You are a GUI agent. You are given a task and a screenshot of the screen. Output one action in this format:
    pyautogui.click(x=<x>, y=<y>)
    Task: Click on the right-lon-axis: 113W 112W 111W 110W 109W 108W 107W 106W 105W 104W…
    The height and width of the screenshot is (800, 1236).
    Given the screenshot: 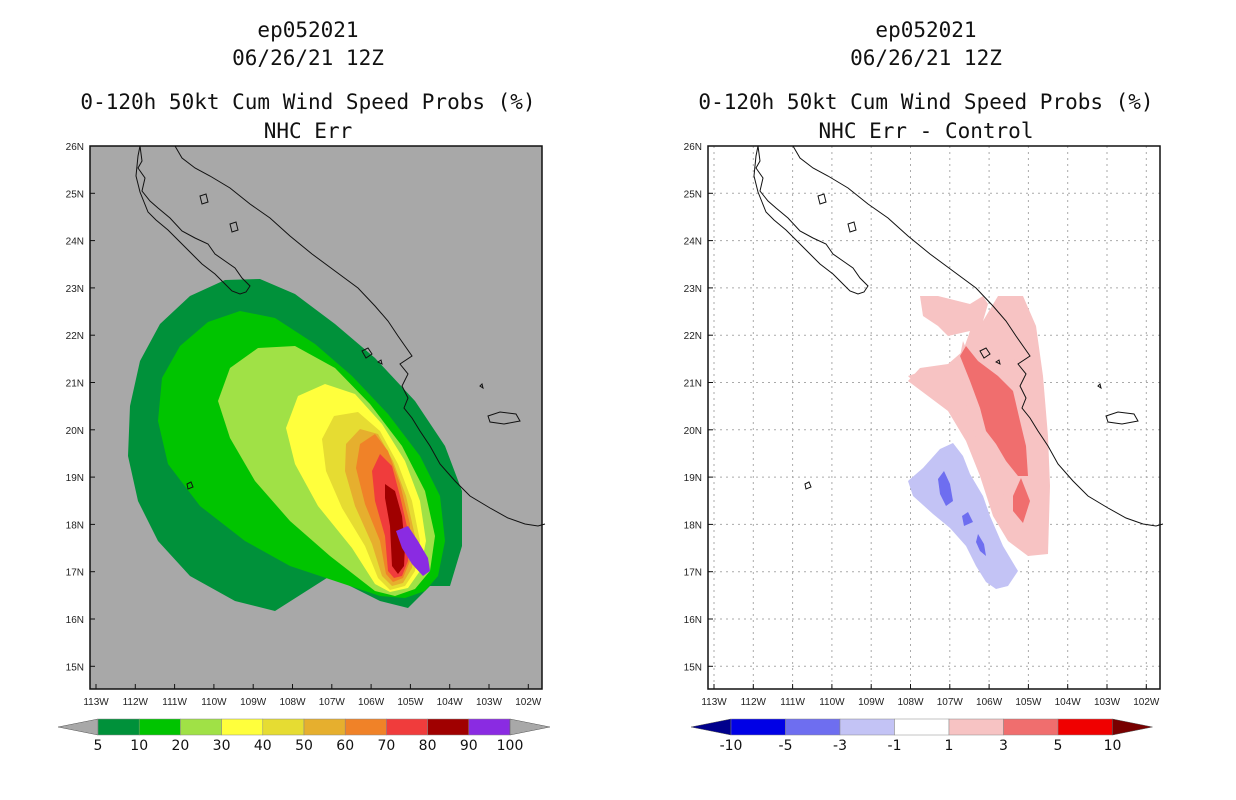 What is the action you would take?
    pyautogui.click(x=930, y=696)
    